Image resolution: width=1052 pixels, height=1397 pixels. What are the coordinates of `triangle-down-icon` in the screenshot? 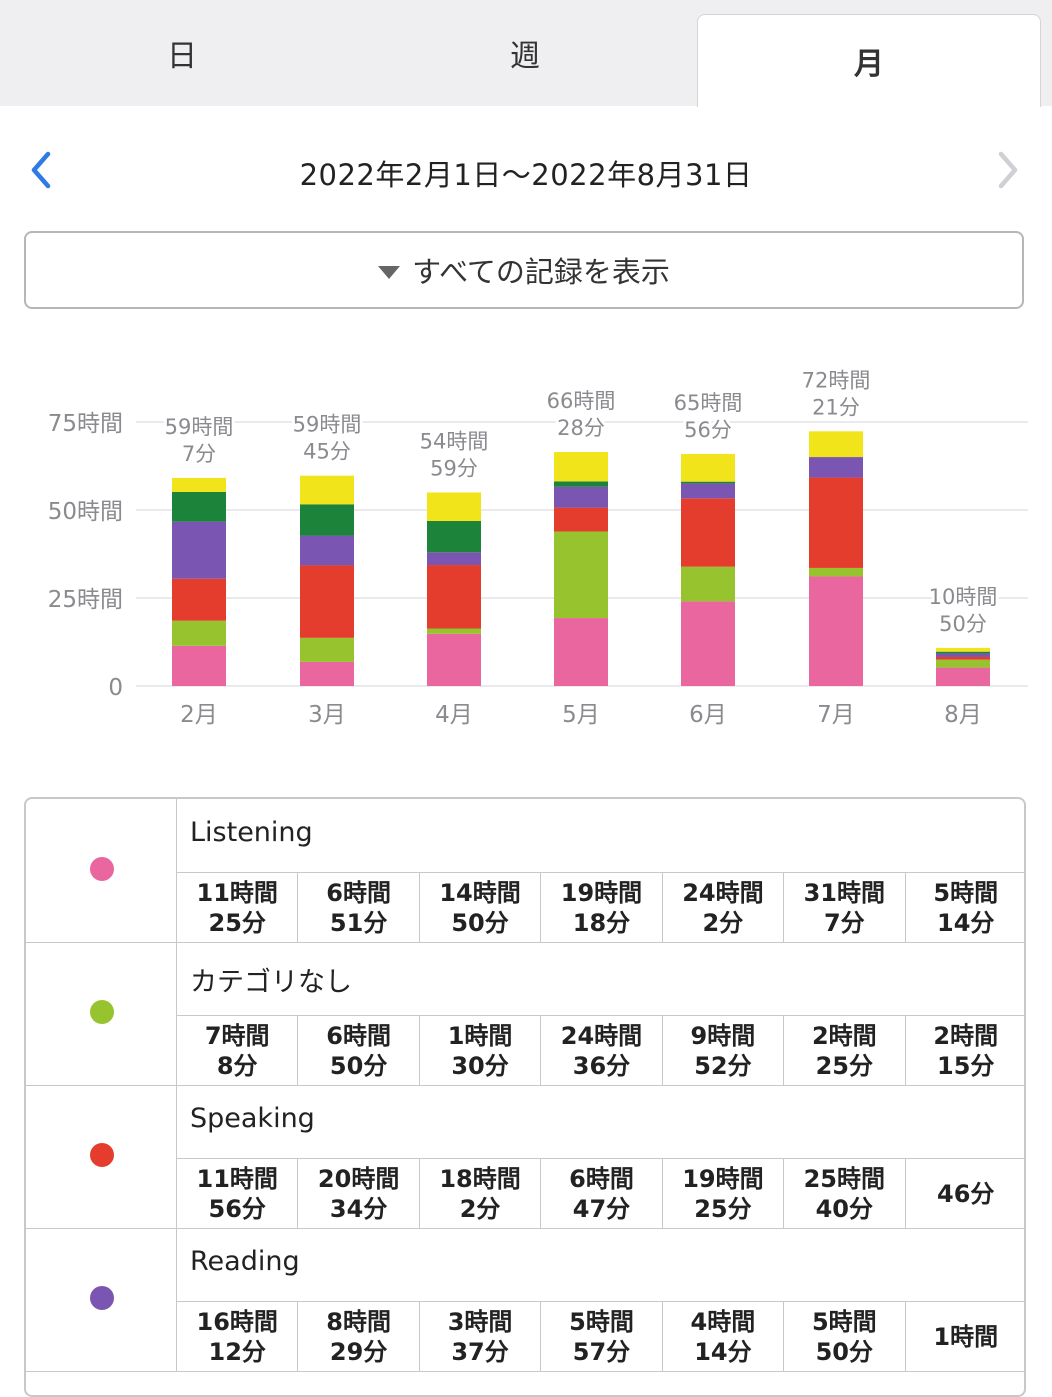 It's located at (389, 272).